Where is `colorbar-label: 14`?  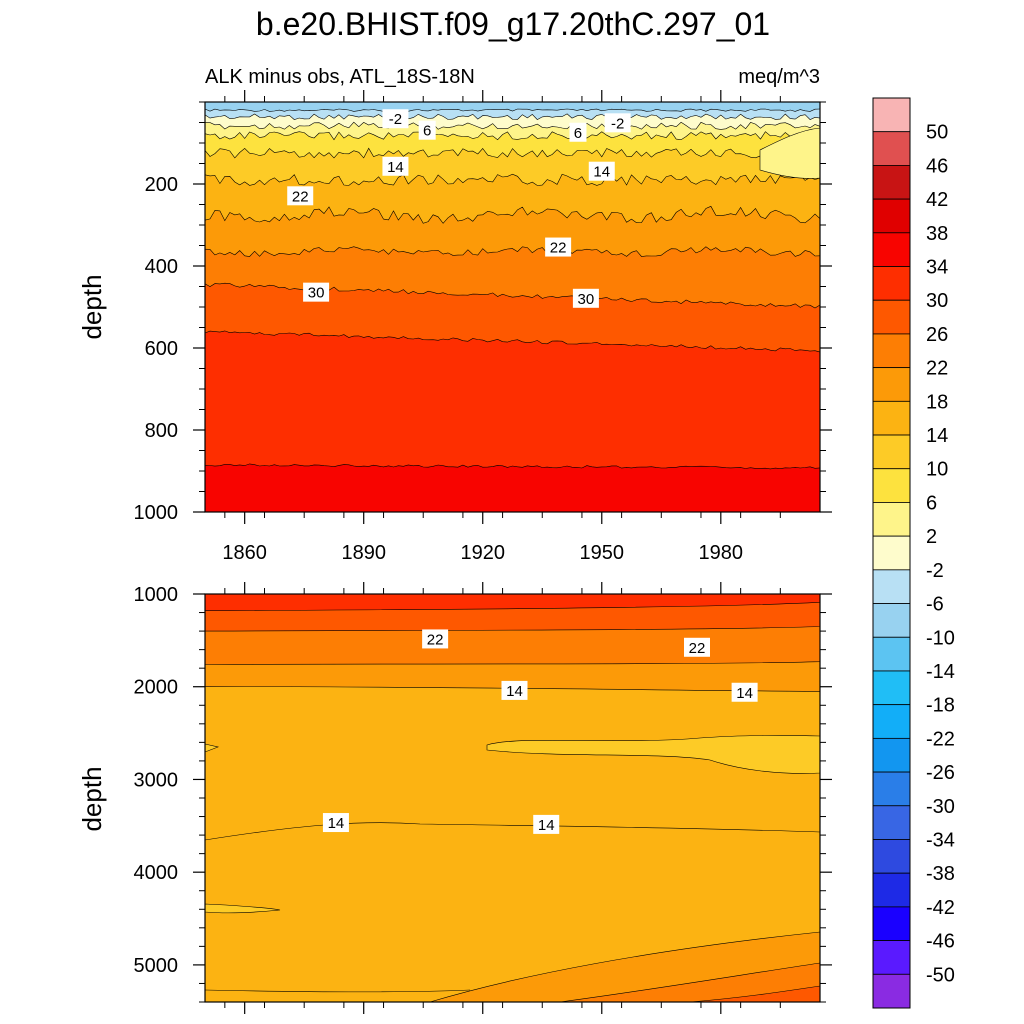 colorbar-label: 14 is located at coordinates (937, 436).